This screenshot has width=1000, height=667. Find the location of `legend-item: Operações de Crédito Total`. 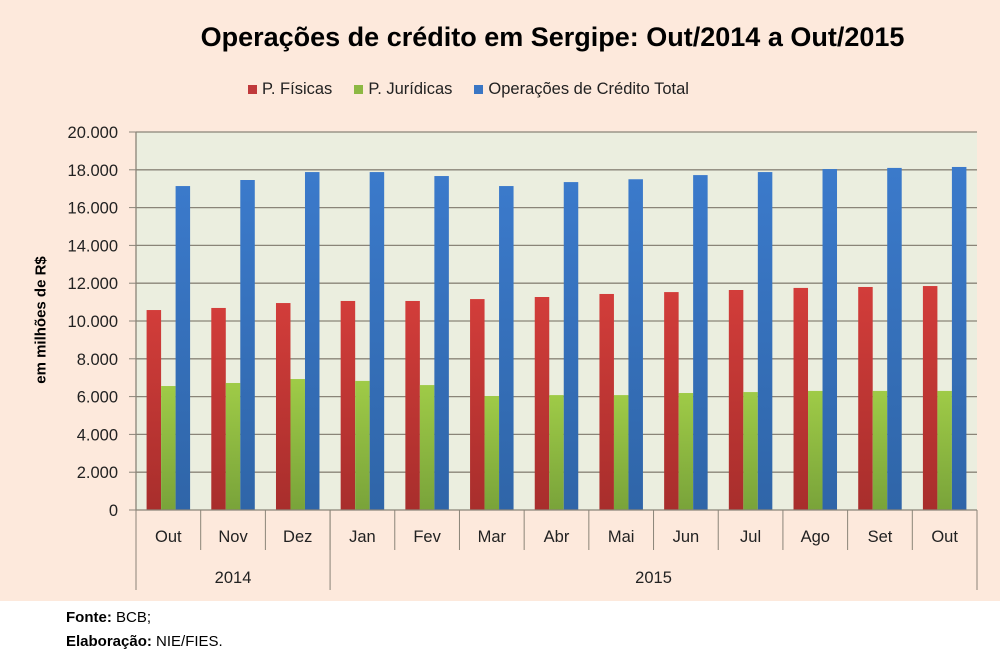

legend-item: Operações de Crédito Total is located at coordinates (581, 89).